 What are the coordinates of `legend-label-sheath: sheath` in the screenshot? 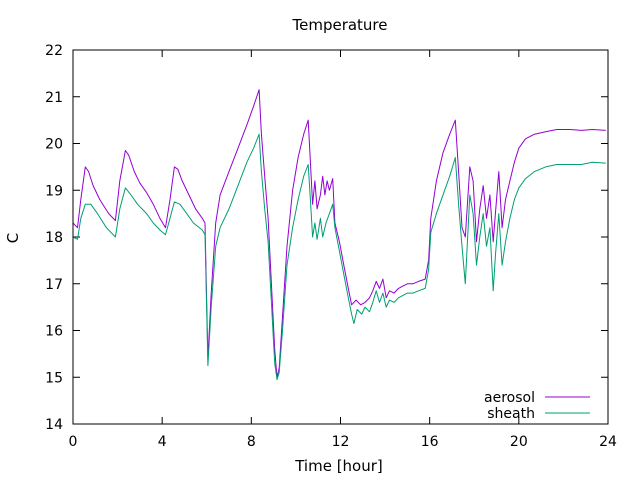 It's located at (511, 414).